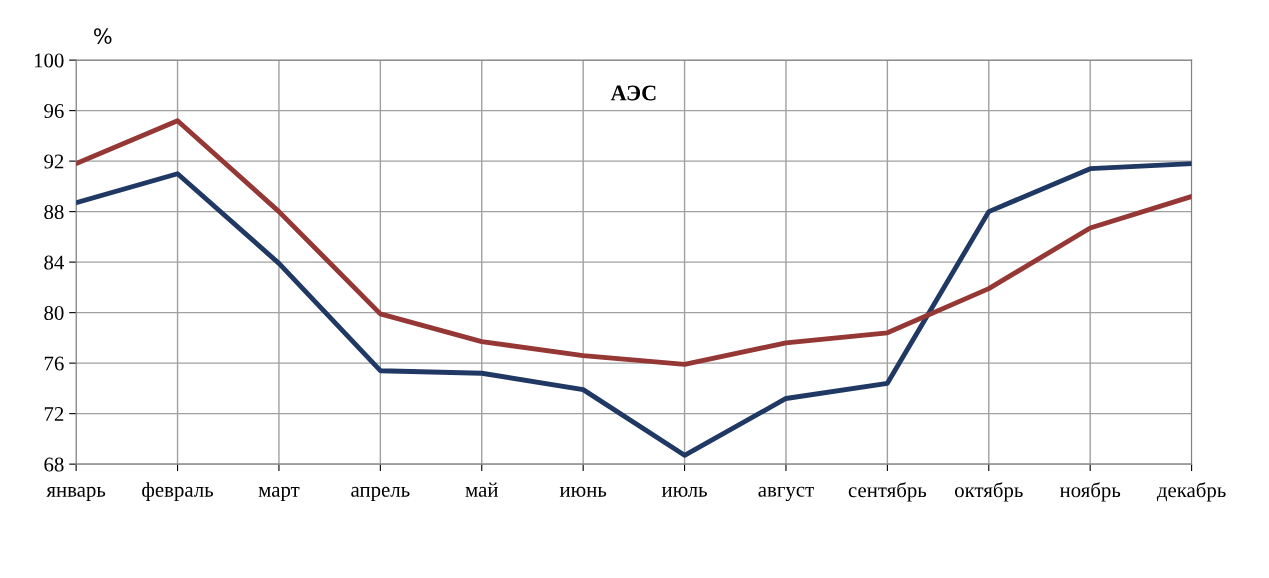 This screenshot has width=1269, height=578. Describe the element at coordinates (54, 262) in the screenshot. I see `y-tick-label: 84` at that location.